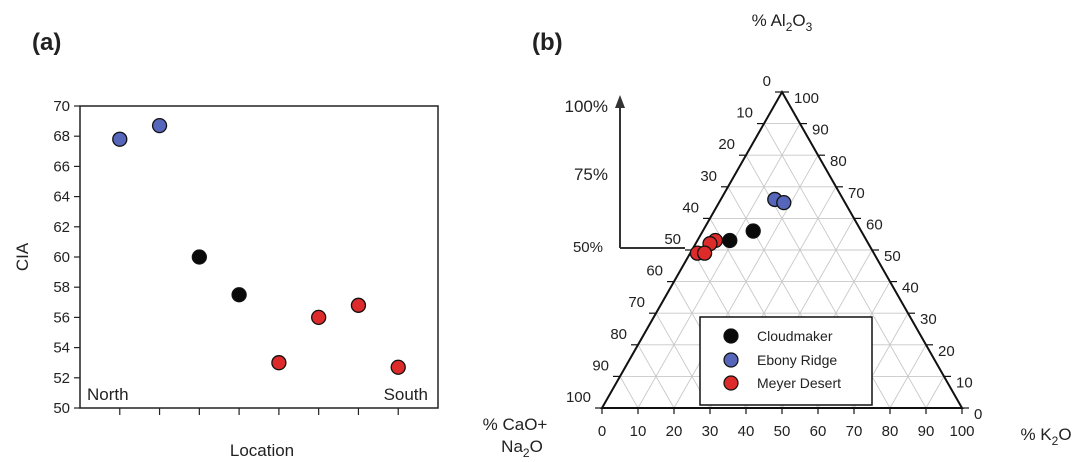  Describe the element at coordinates (674, 431) in the screenshot. I see `bottom-edge-tick-label: 20` at that location.